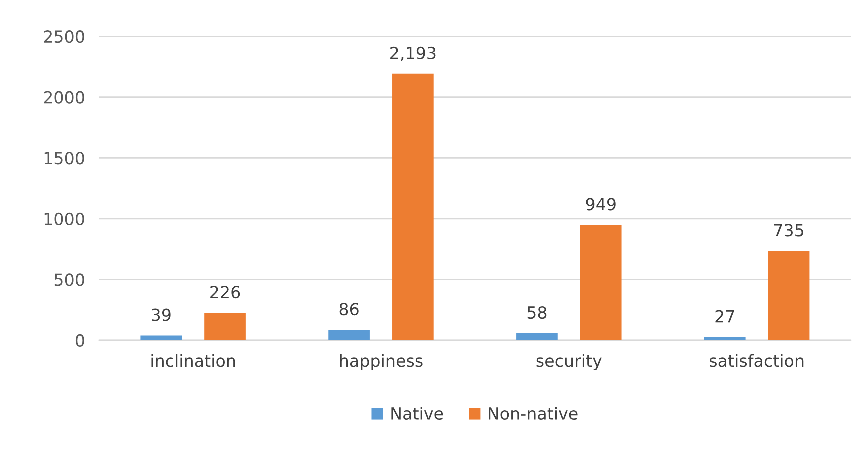 The image size is (864, 457). What do you see at coordinates (537, 313) in the screenshot?
I see `data-label: 58` at bounding box center [537, 313].